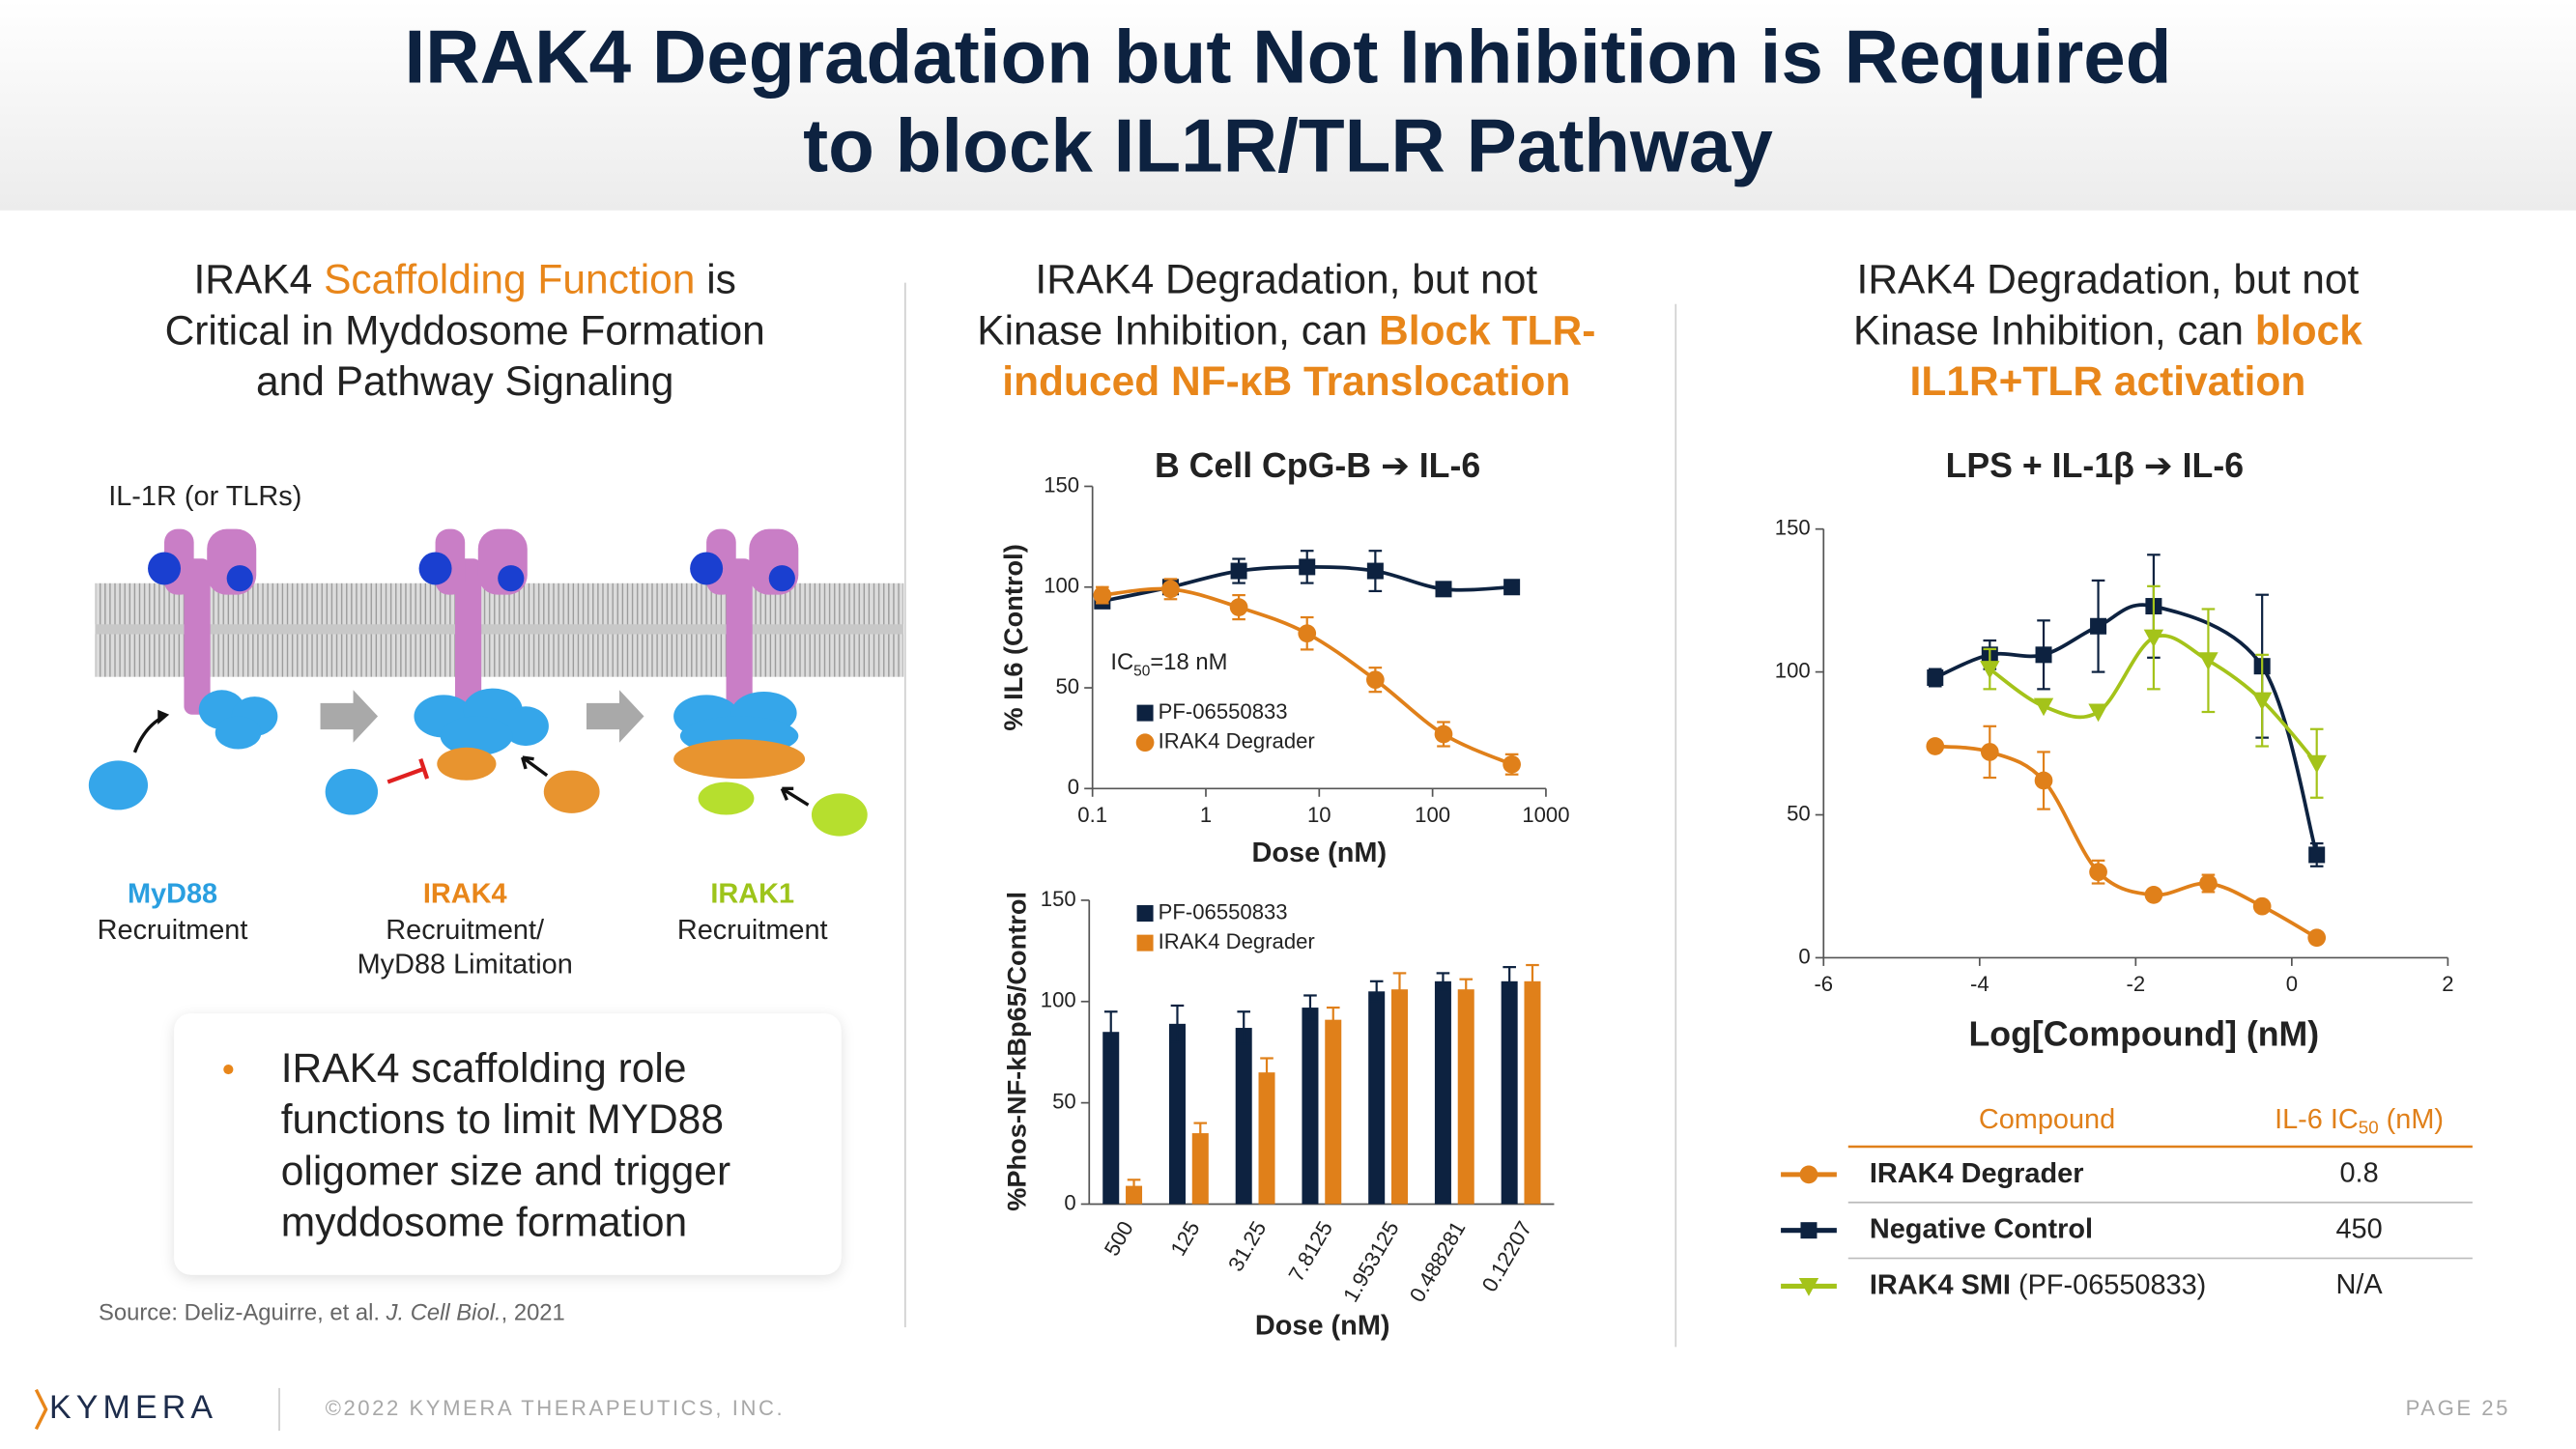 The height and width of the screenshot is (1449, 2576). What do you see at coordinates (2144, 1033) in the screenshot?
I see `x-axis-label: Log[Compound] (nM)` at bounding box center [2144, 1033].